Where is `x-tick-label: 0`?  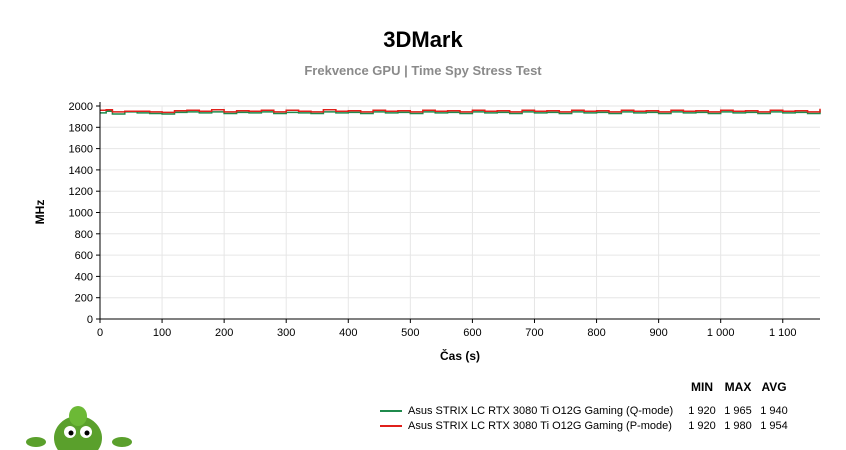 x-tick-label: 0 is located at coordinates (100, 333).